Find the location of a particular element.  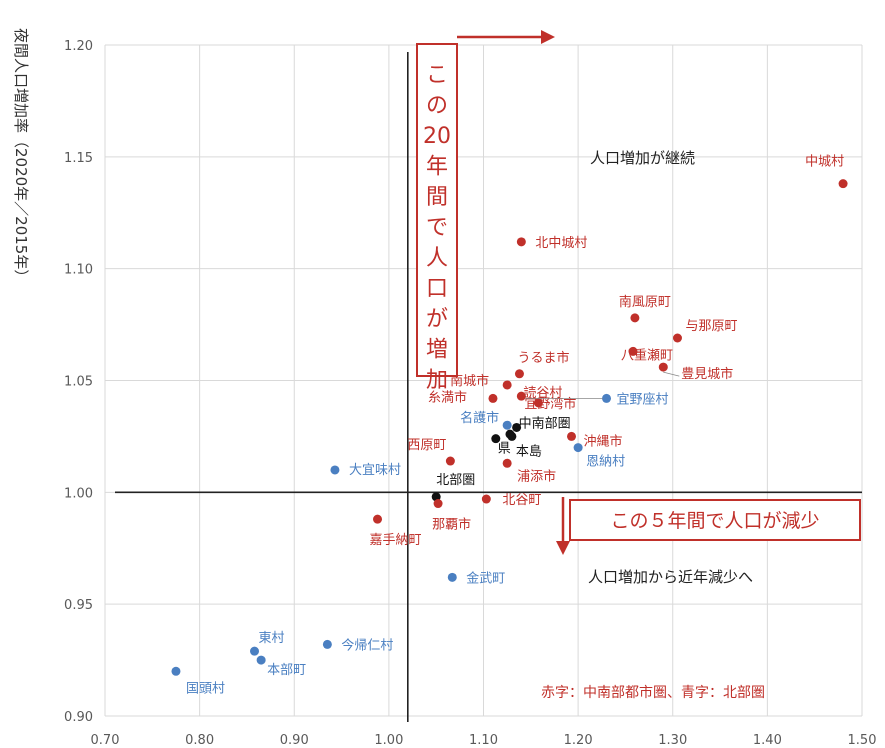

point-label: 与那原町 is located at coordinates (711, 326).